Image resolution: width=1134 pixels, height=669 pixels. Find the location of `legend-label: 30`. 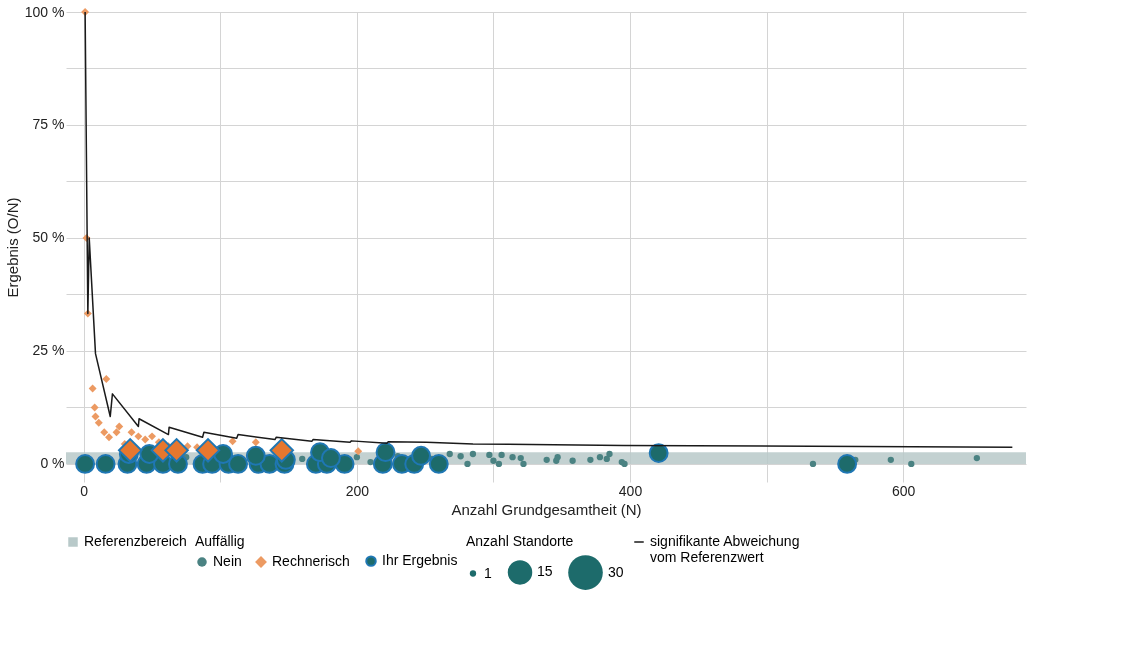

legend-label: 30 is located at coordinates (616, 571).